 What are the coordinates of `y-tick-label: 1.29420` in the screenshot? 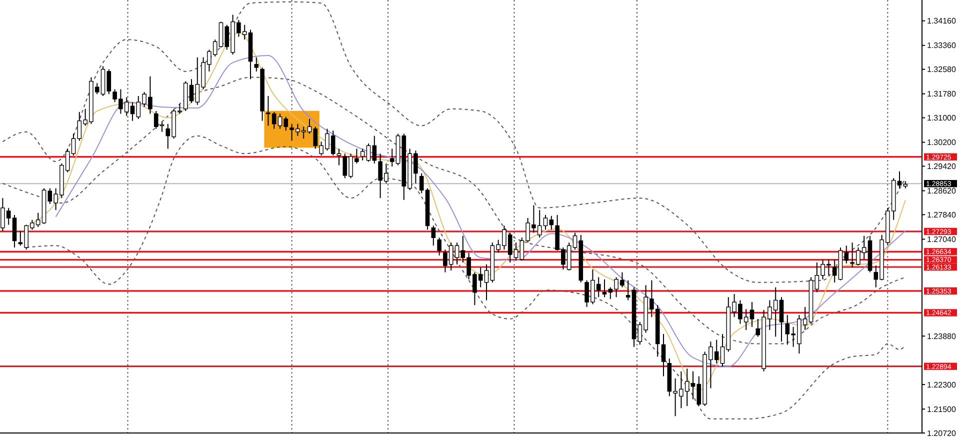 It's located at (941, 167).